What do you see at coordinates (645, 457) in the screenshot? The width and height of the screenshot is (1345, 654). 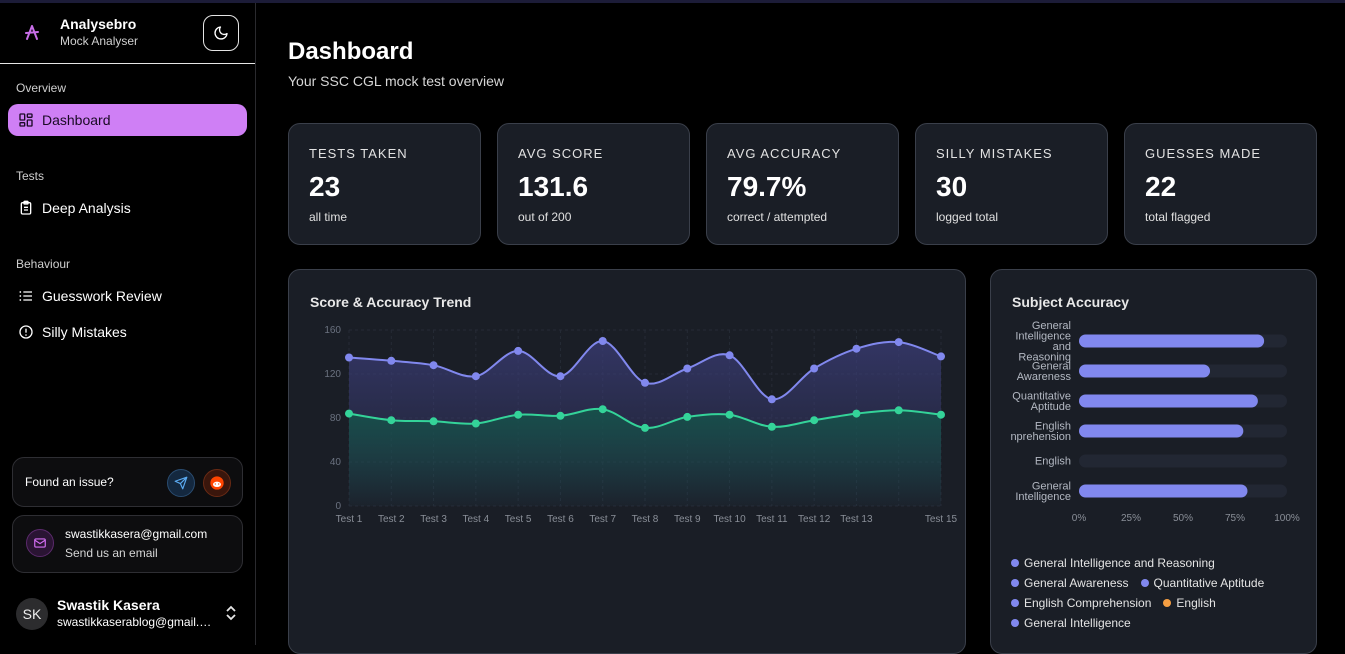 I see `series-1-area` at bounding box center [645, 457].